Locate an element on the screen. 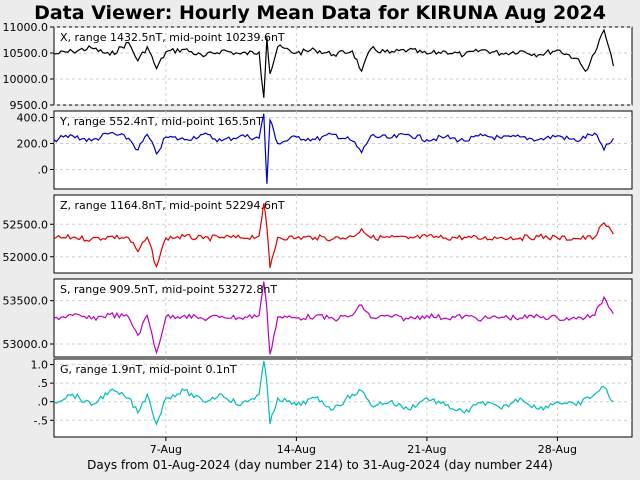 The height and width of the screenshot is (480, 640). y-tick-label: 10000.0 is located at coordinates (26, 79).